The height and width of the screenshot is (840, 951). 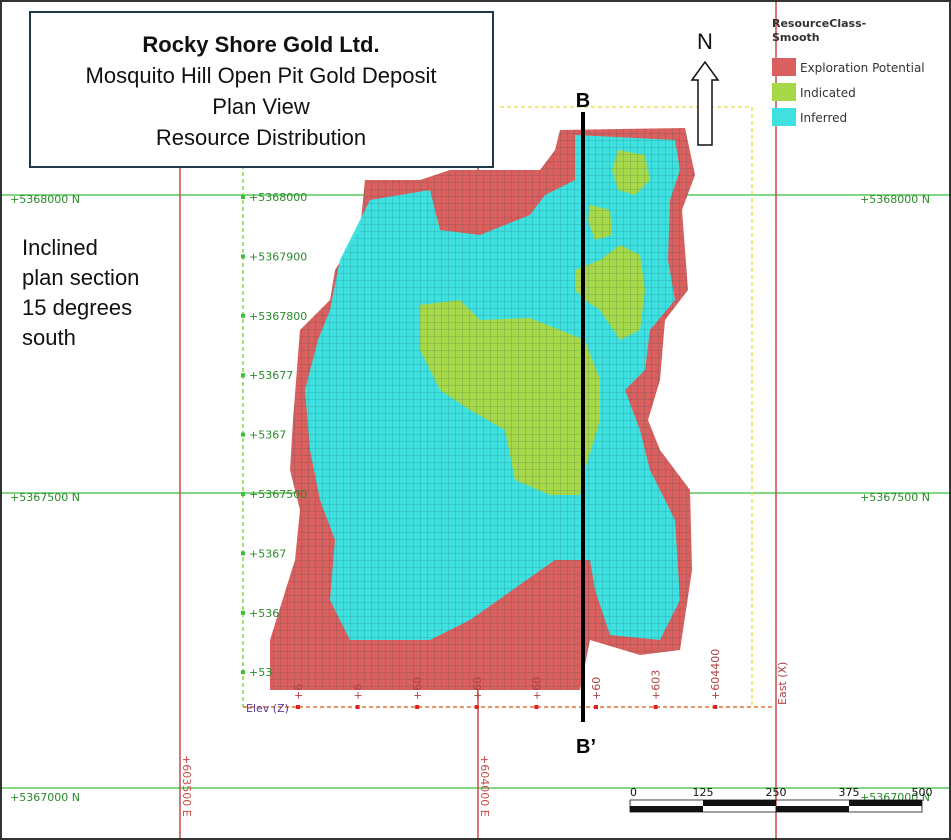 What do you see at coordinates (271, 375) in the screenshot?
I see `block-northing-label: +53677` at bounding box center [271, 375].